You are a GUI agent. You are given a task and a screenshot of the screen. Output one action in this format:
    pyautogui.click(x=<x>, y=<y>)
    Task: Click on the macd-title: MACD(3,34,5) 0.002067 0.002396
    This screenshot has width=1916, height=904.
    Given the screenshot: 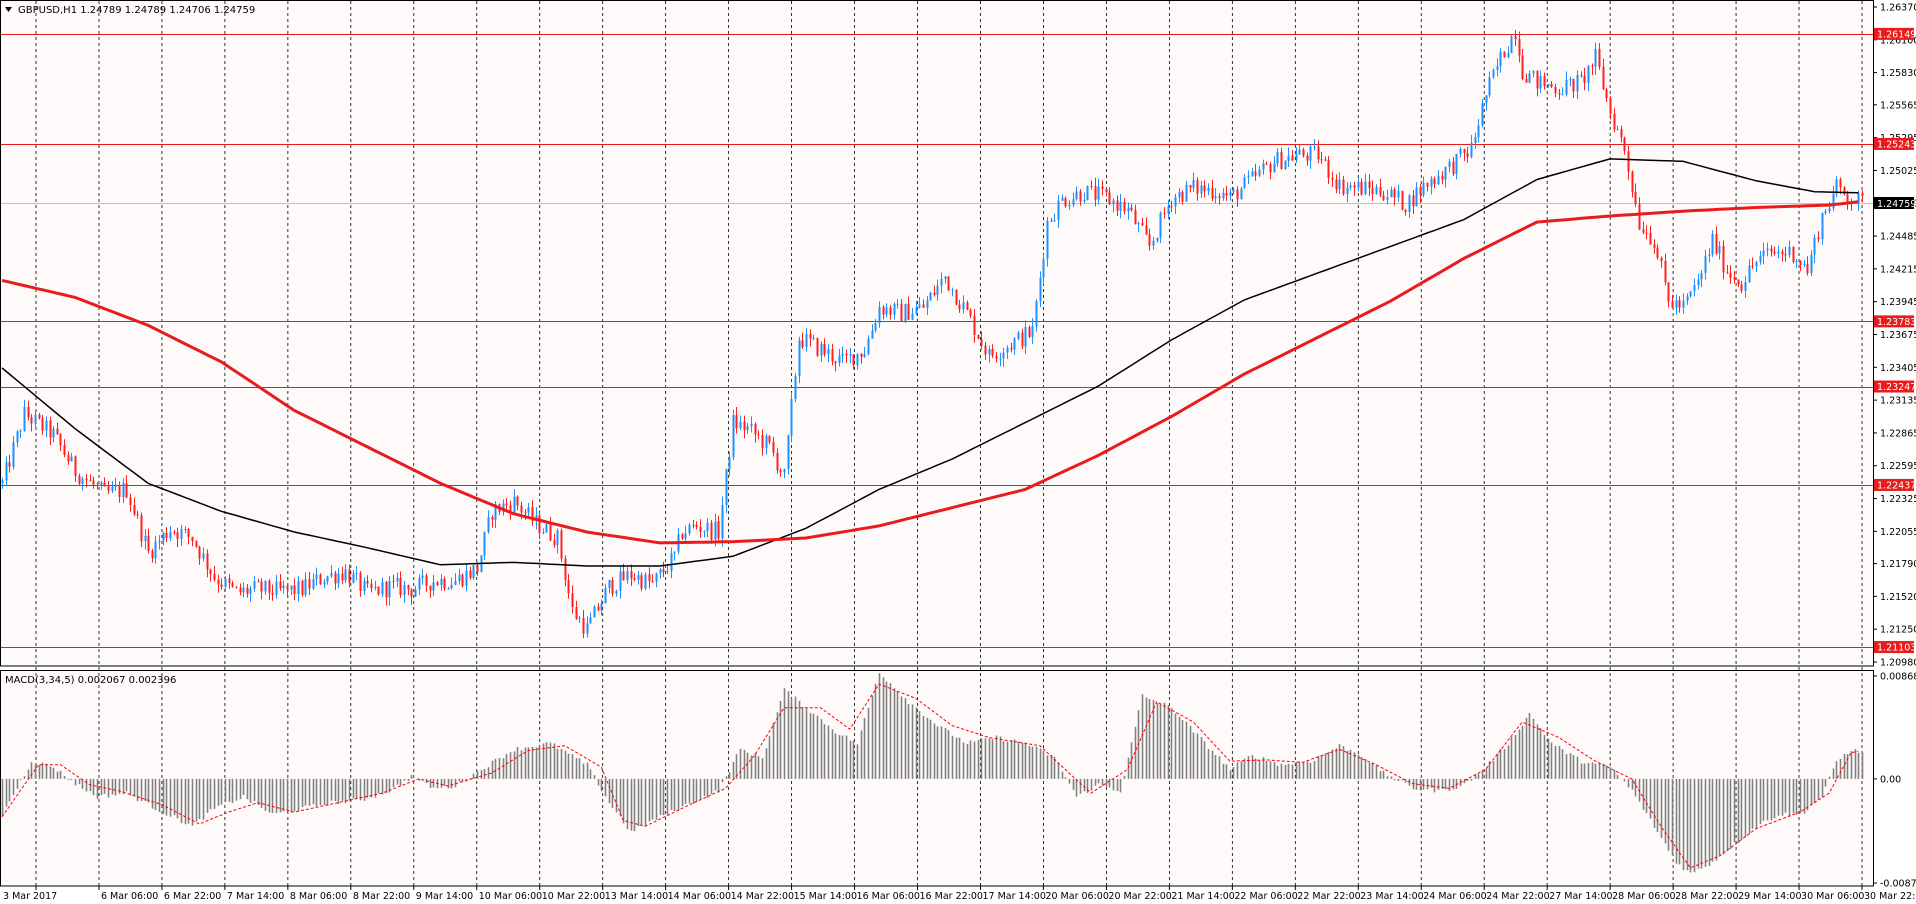 What is the action you would take?
    pyautogui.click(x=90, y=680)
    